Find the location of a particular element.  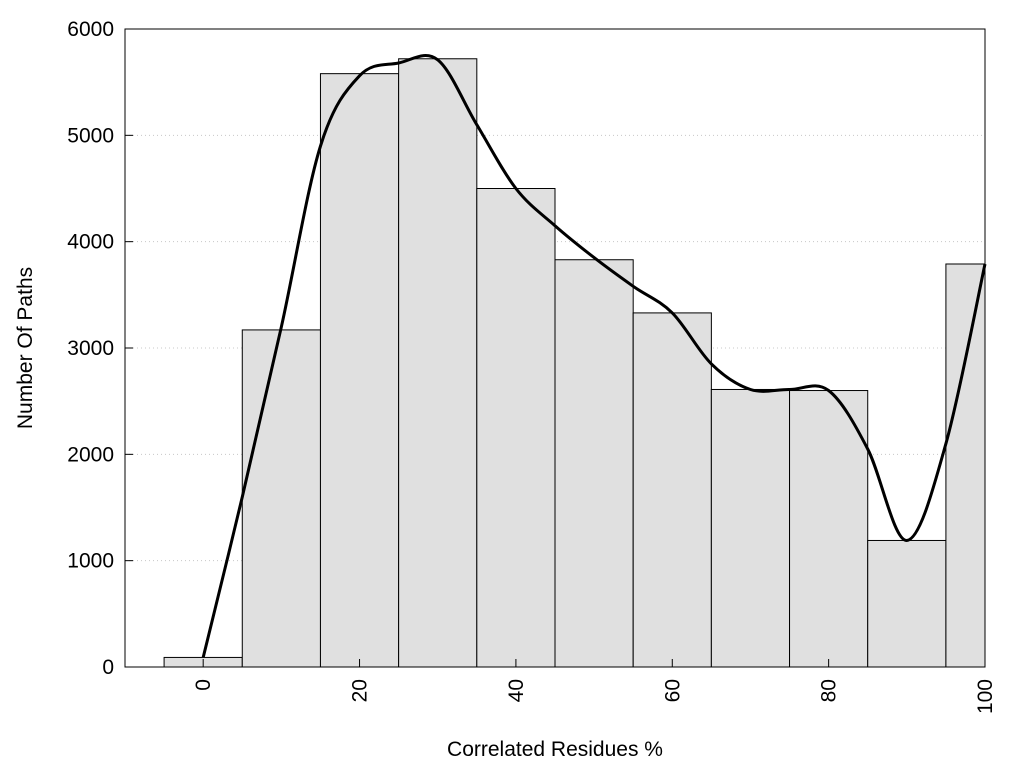

x-tick-label: 40 is located at coordinates (516, 690).